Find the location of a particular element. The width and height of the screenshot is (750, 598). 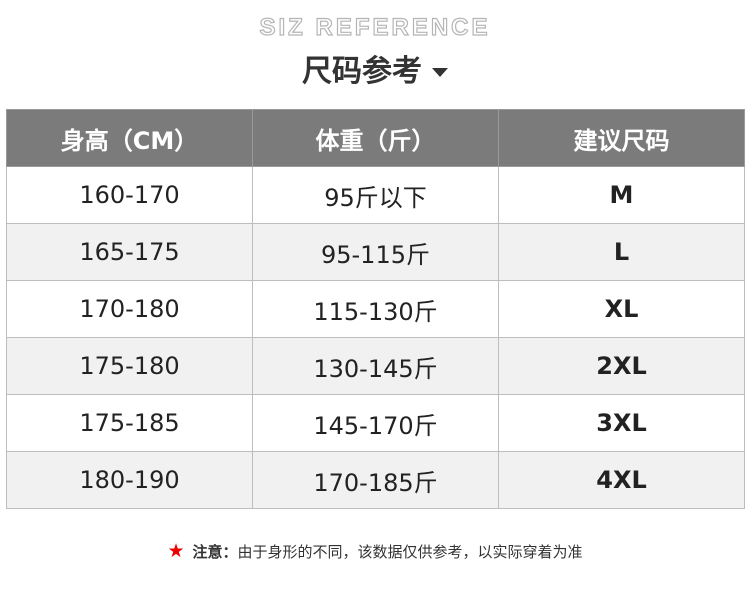

cell-weight: 95斤以下 is located at coordinates (375, 195).